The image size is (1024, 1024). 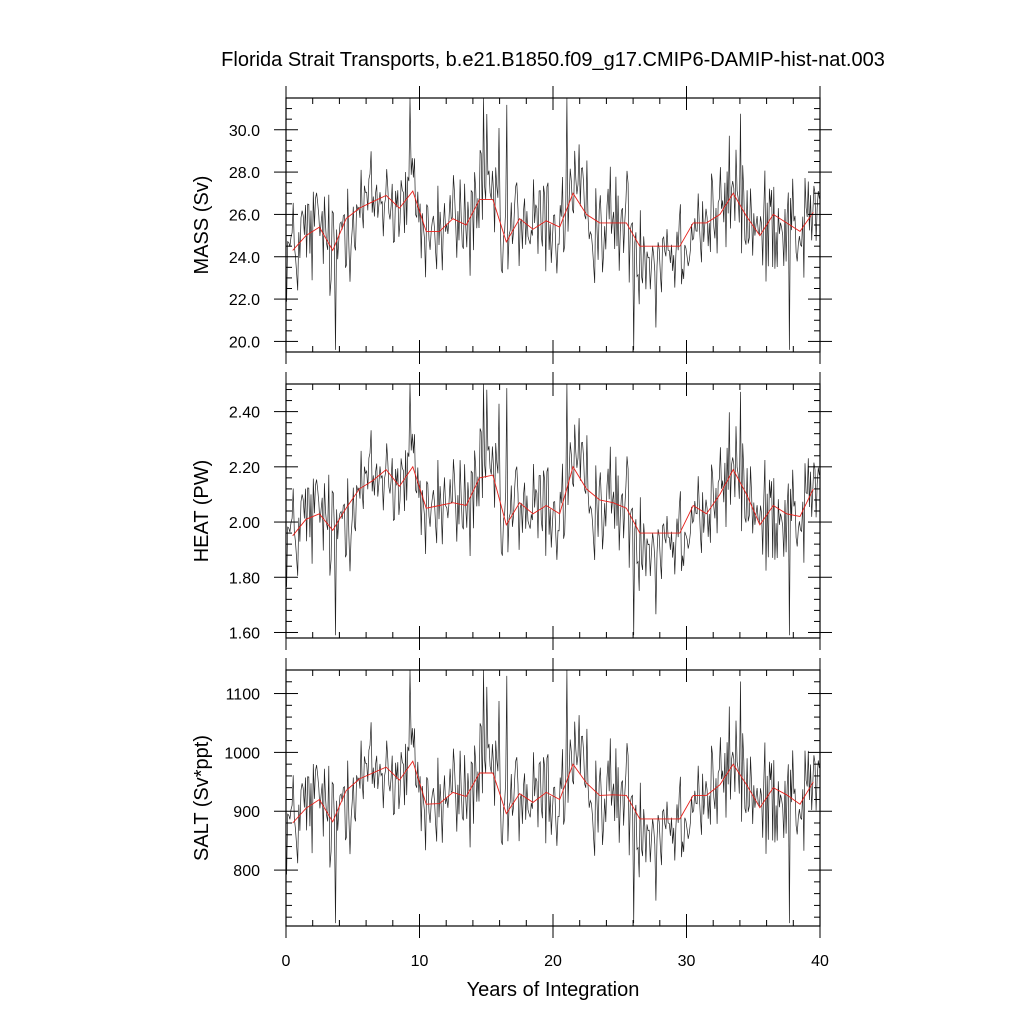 What do you see at coordinates (244, 258) in the screenshot?
I see `y-tick-label: 24.0` at bounding box center [244, 258].